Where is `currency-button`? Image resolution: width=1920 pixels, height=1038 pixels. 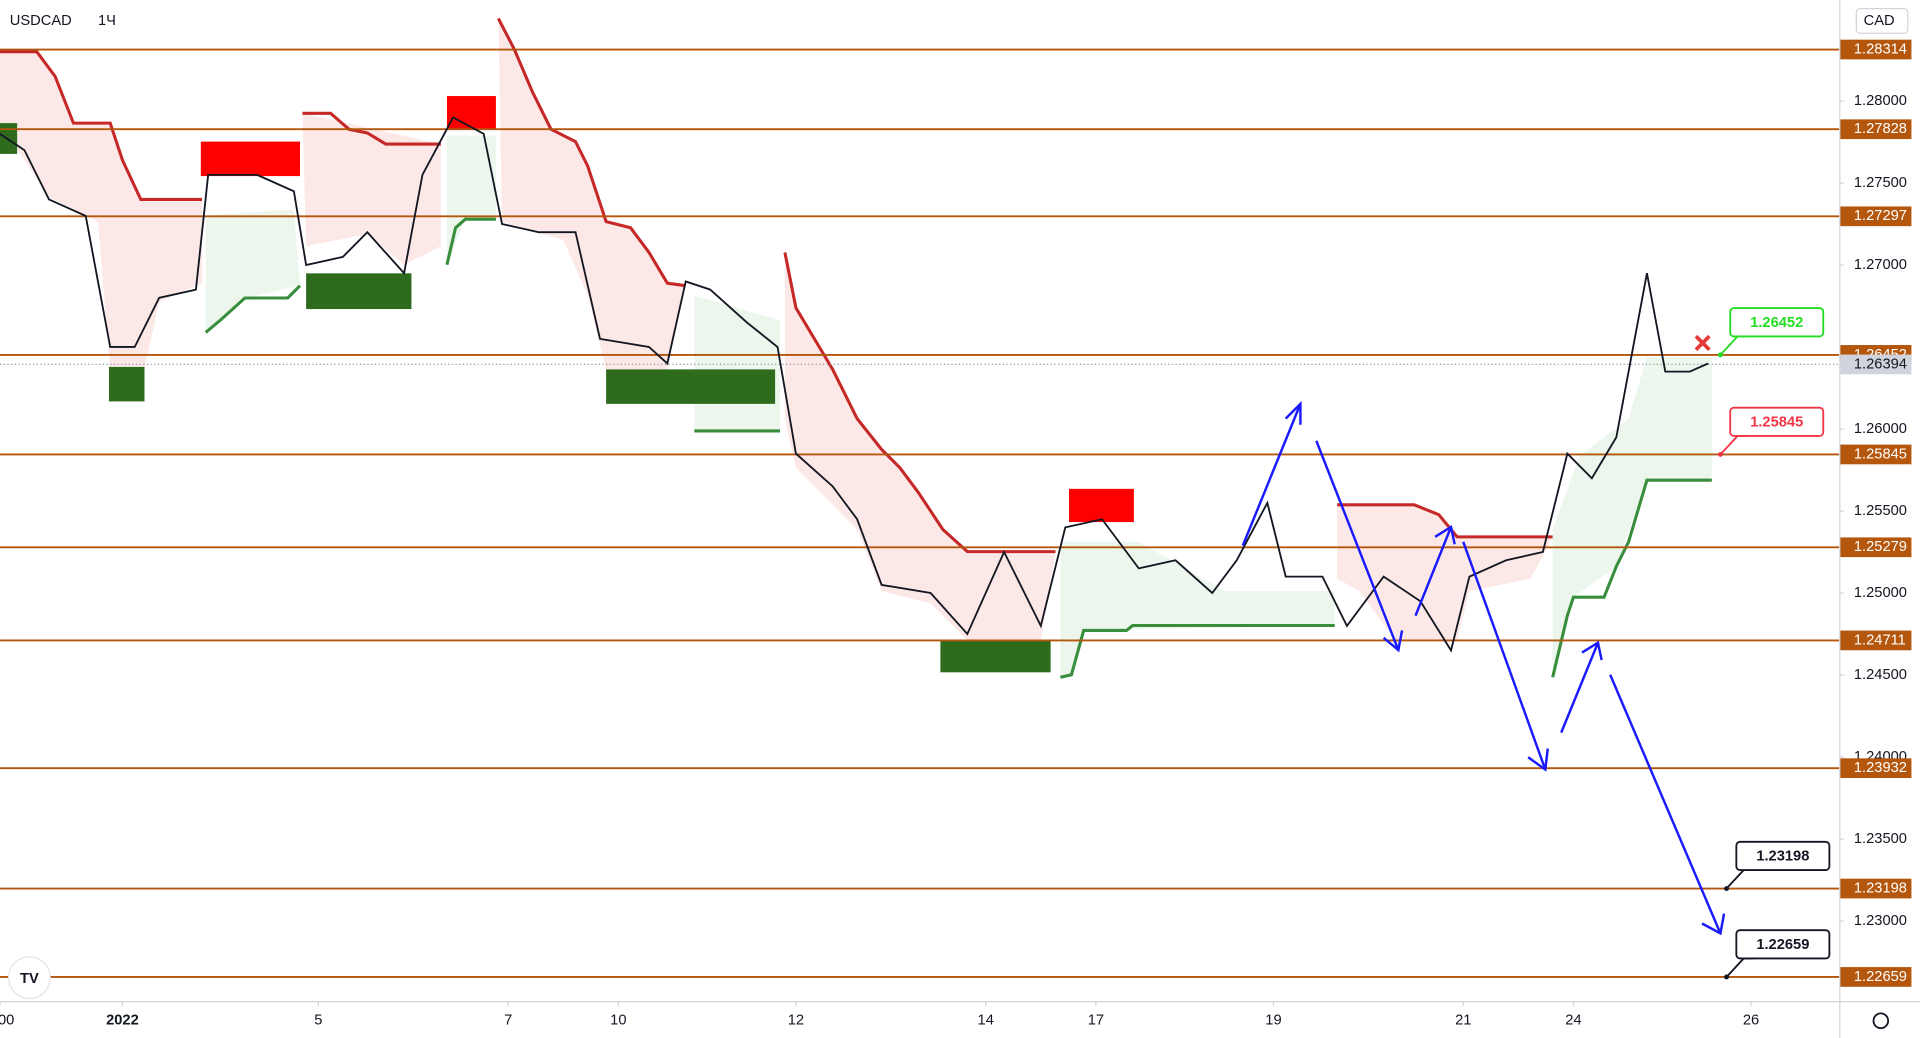 currency-button is located at coordinates (1882, 21).